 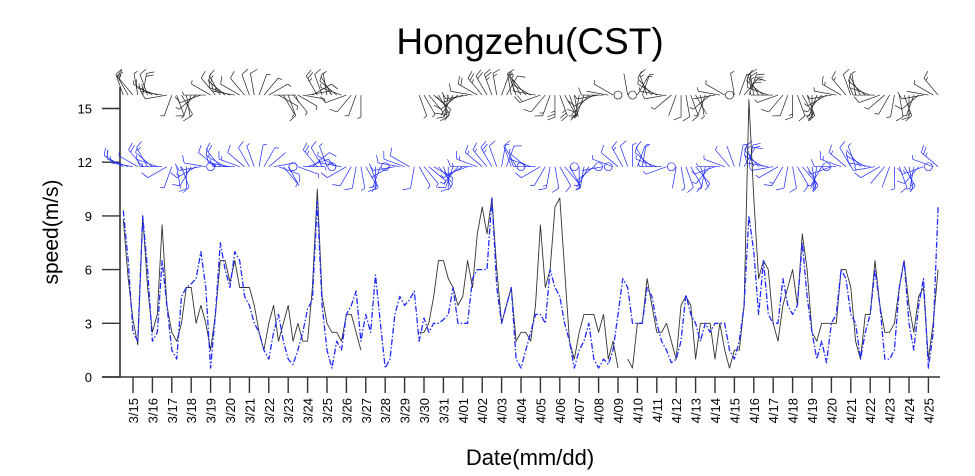 What do you see at coordinates (734, 410) in the screenshot?
I see `x-tick-label: 4/15` at bounding box center [734, 410].